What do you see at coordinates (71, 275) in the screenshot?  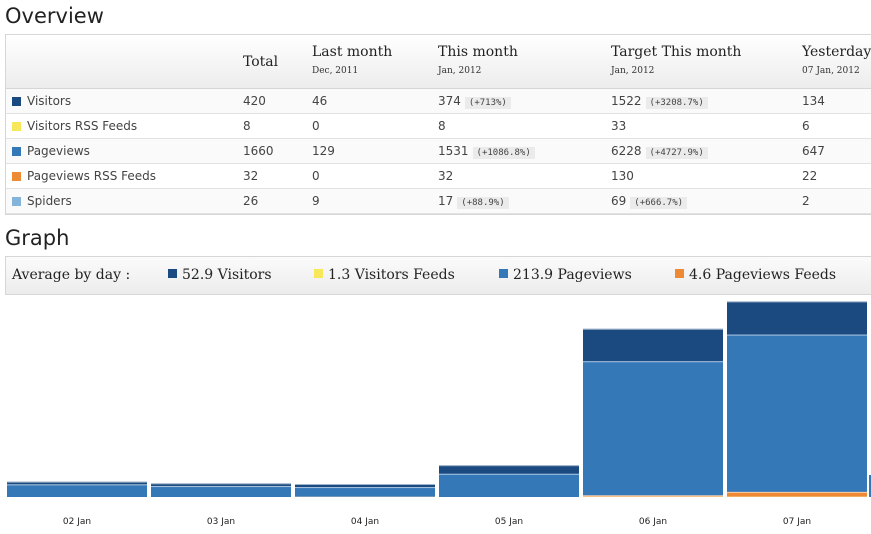 I see `average-label: Average by day :` at bounding box center [71, 275].